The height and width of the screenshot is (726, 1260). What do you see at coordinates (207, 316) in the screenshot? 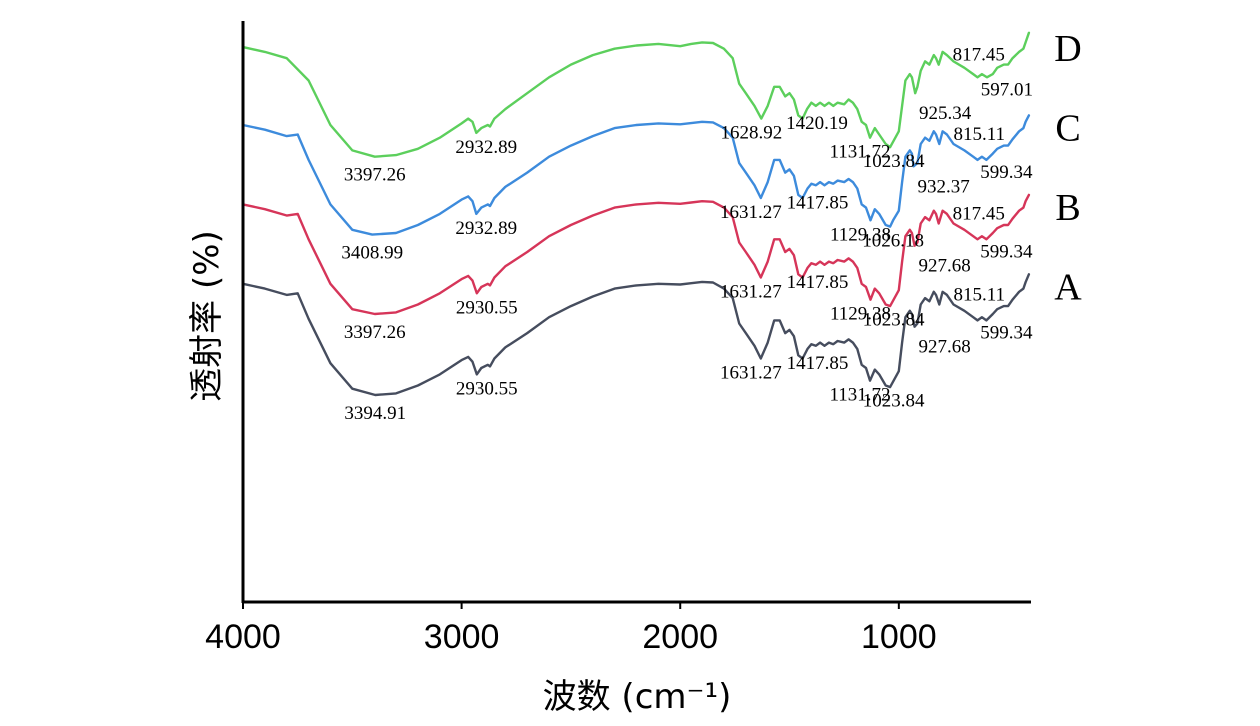
I see `y-axis-title: 透射率 (%)` at bounding box center [207, 316].